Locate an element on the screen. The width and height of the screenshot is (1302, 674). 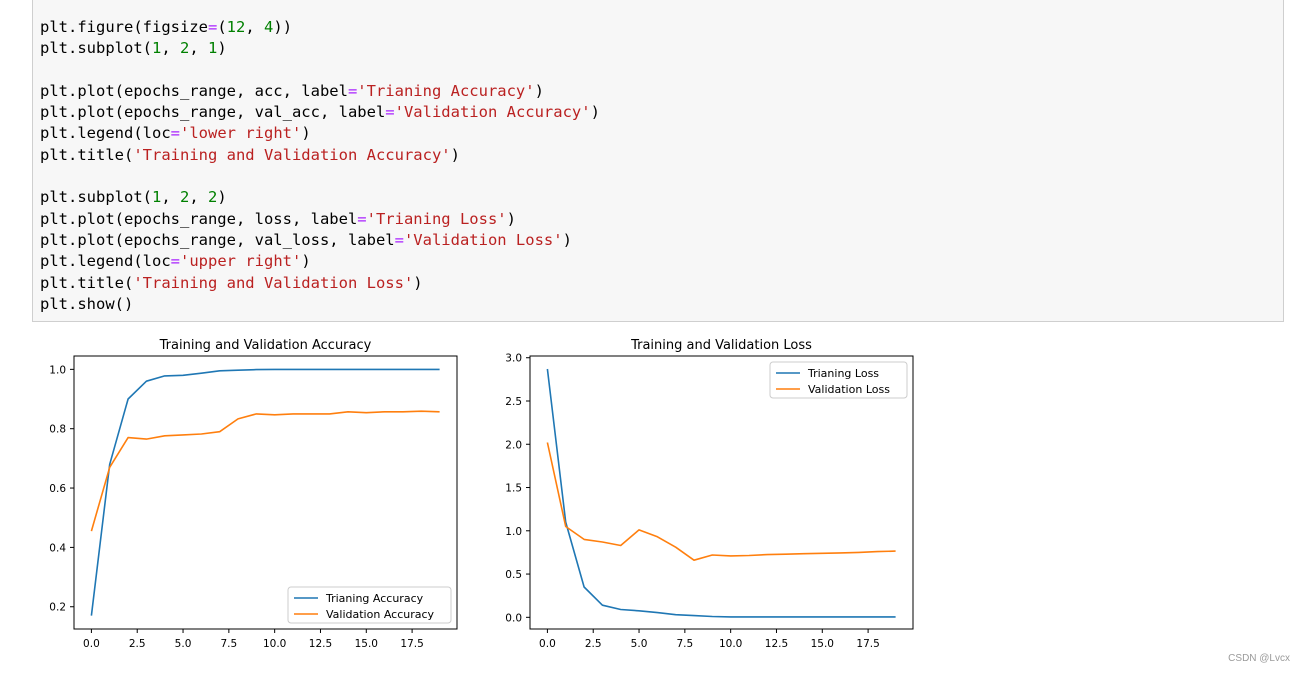
code-line: plt.figure(figsize=(12, 4)) is located at coordinates (320, 27).